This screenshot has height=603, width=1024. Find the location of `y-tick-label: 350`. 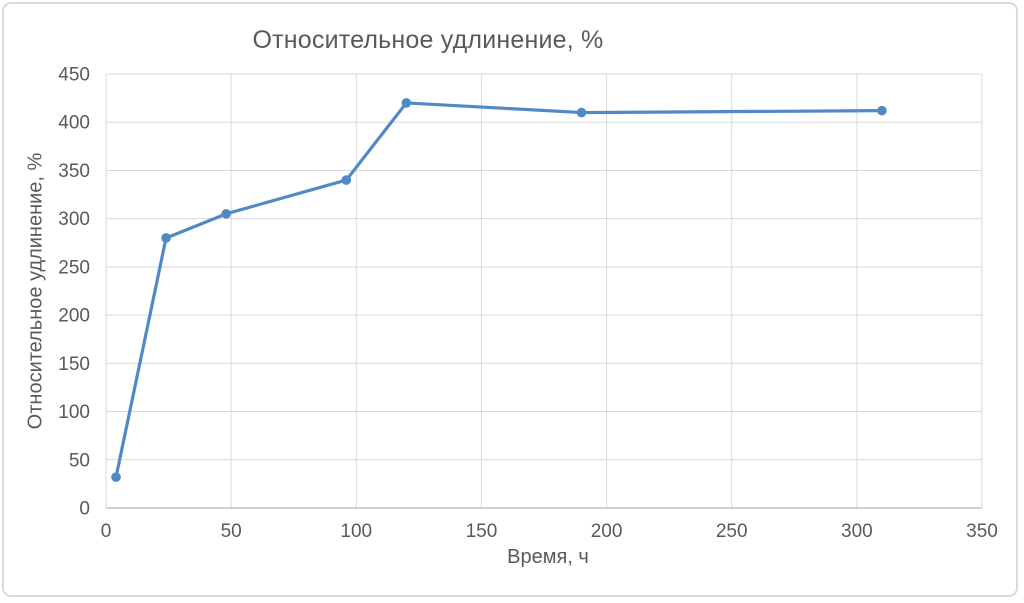

y-tick-label: 350 is located at coordinates (74, 171).